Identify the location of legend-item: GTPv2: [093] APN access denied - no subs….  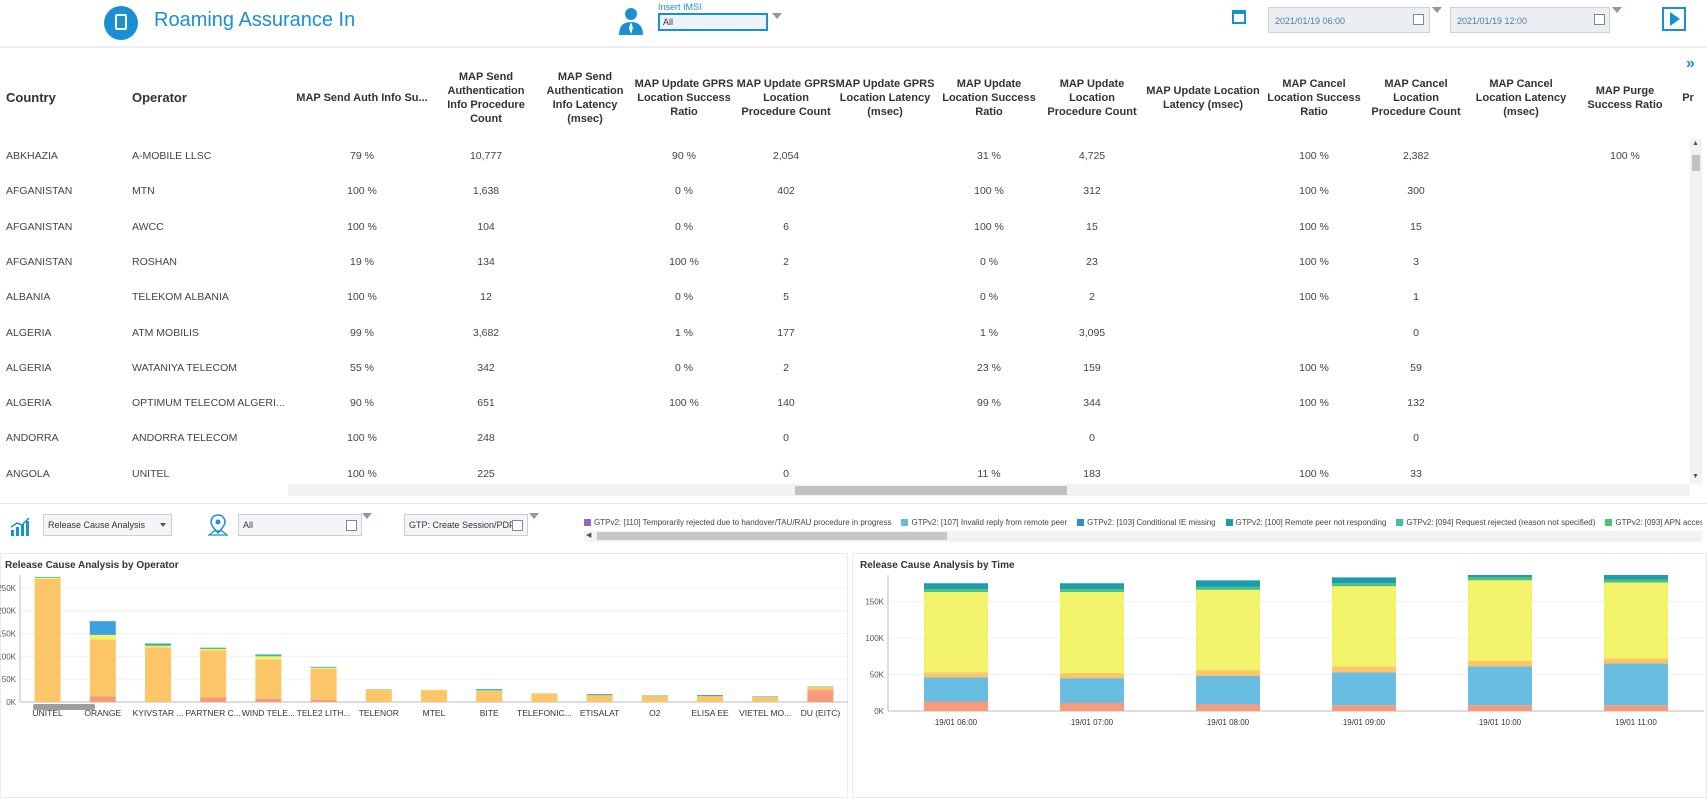
(1653, 522).